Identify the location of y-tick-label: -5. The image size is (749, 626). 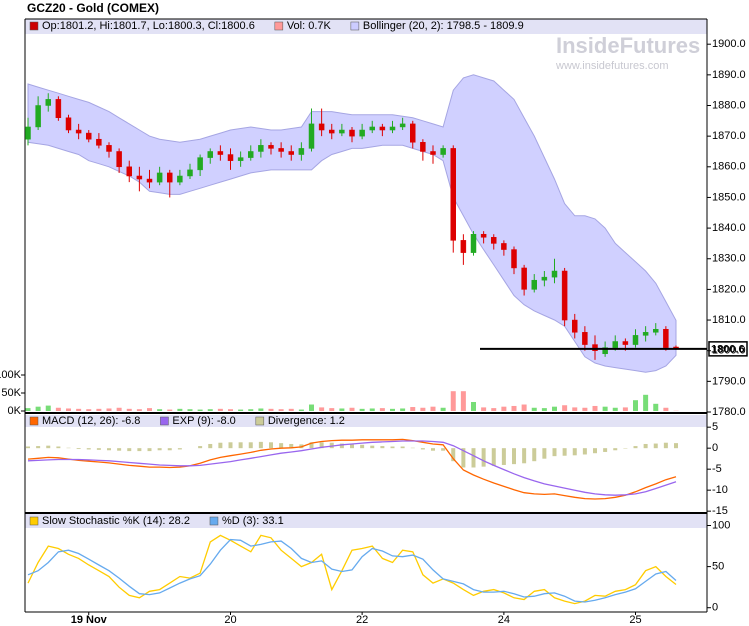
(717, 469).